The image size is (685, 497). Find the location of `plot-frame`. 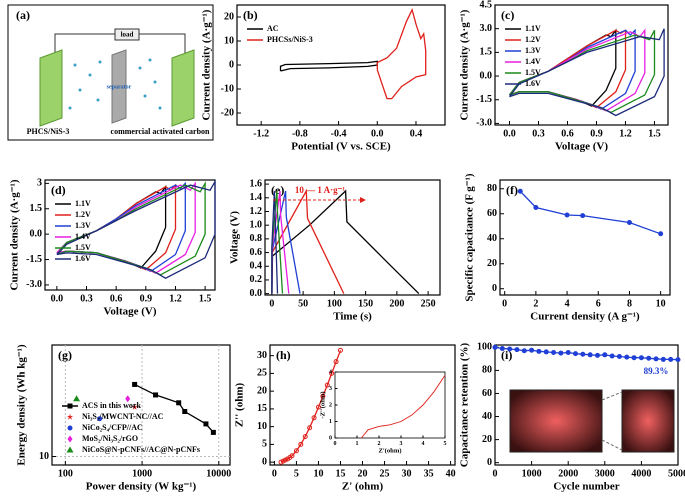

plot-frame is located at coordinates (130, 235).